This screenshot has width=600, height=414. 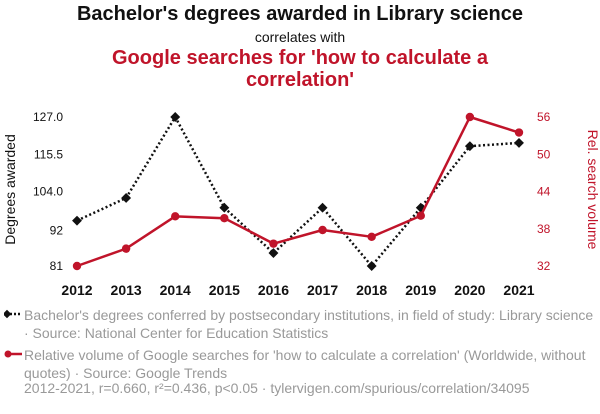 I want to click on x-tick-label: 2021, so click(x=518, y=290).